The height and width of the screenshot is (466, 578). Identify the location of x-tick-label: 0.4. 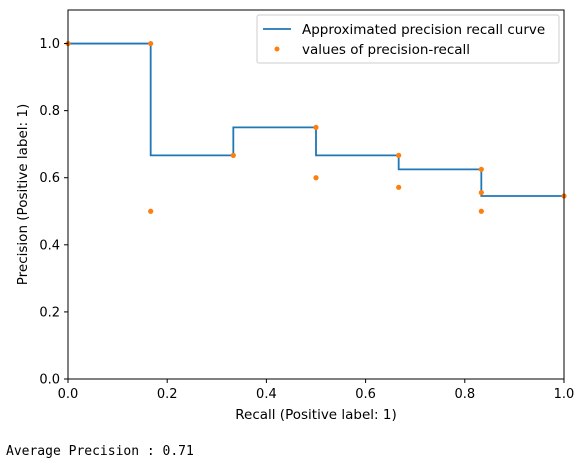
(266, 394).